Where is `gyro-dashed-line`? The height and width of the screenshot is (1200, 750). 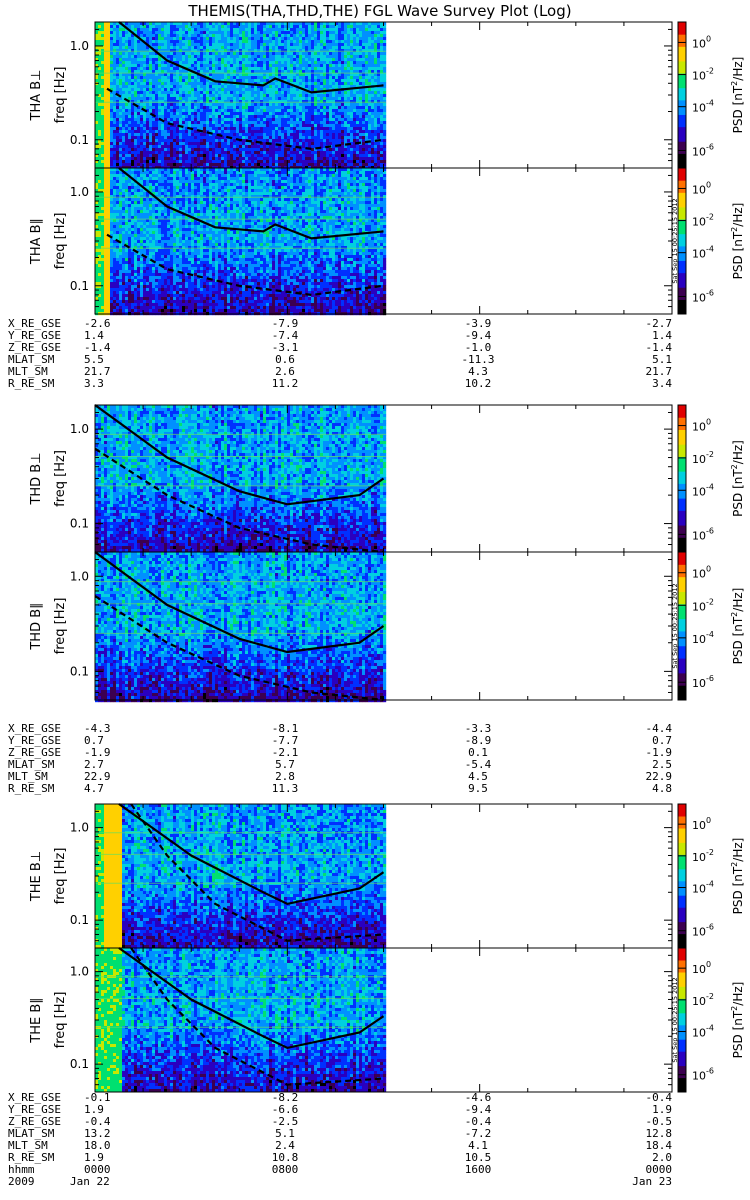 gyro-dashed-line is located at coordinates (245, 119).